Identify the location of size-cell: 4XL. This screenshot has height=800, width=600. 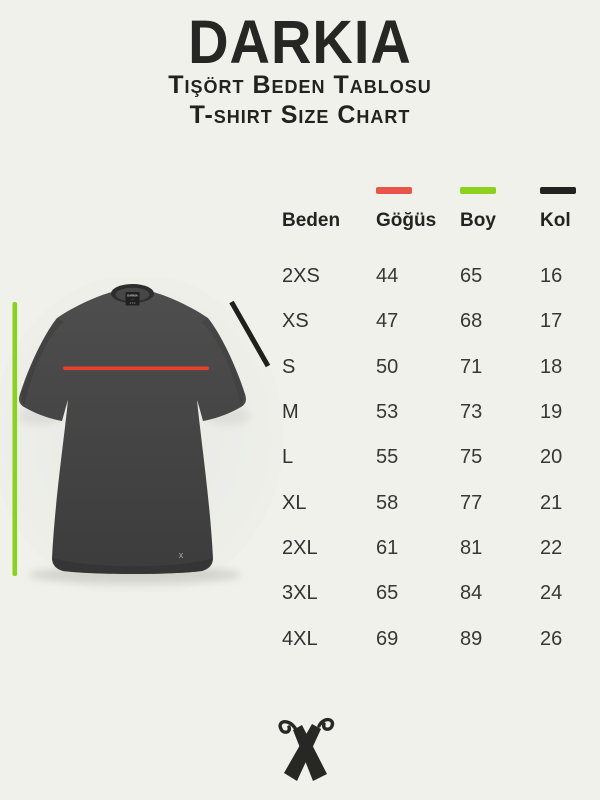
(300, 638).